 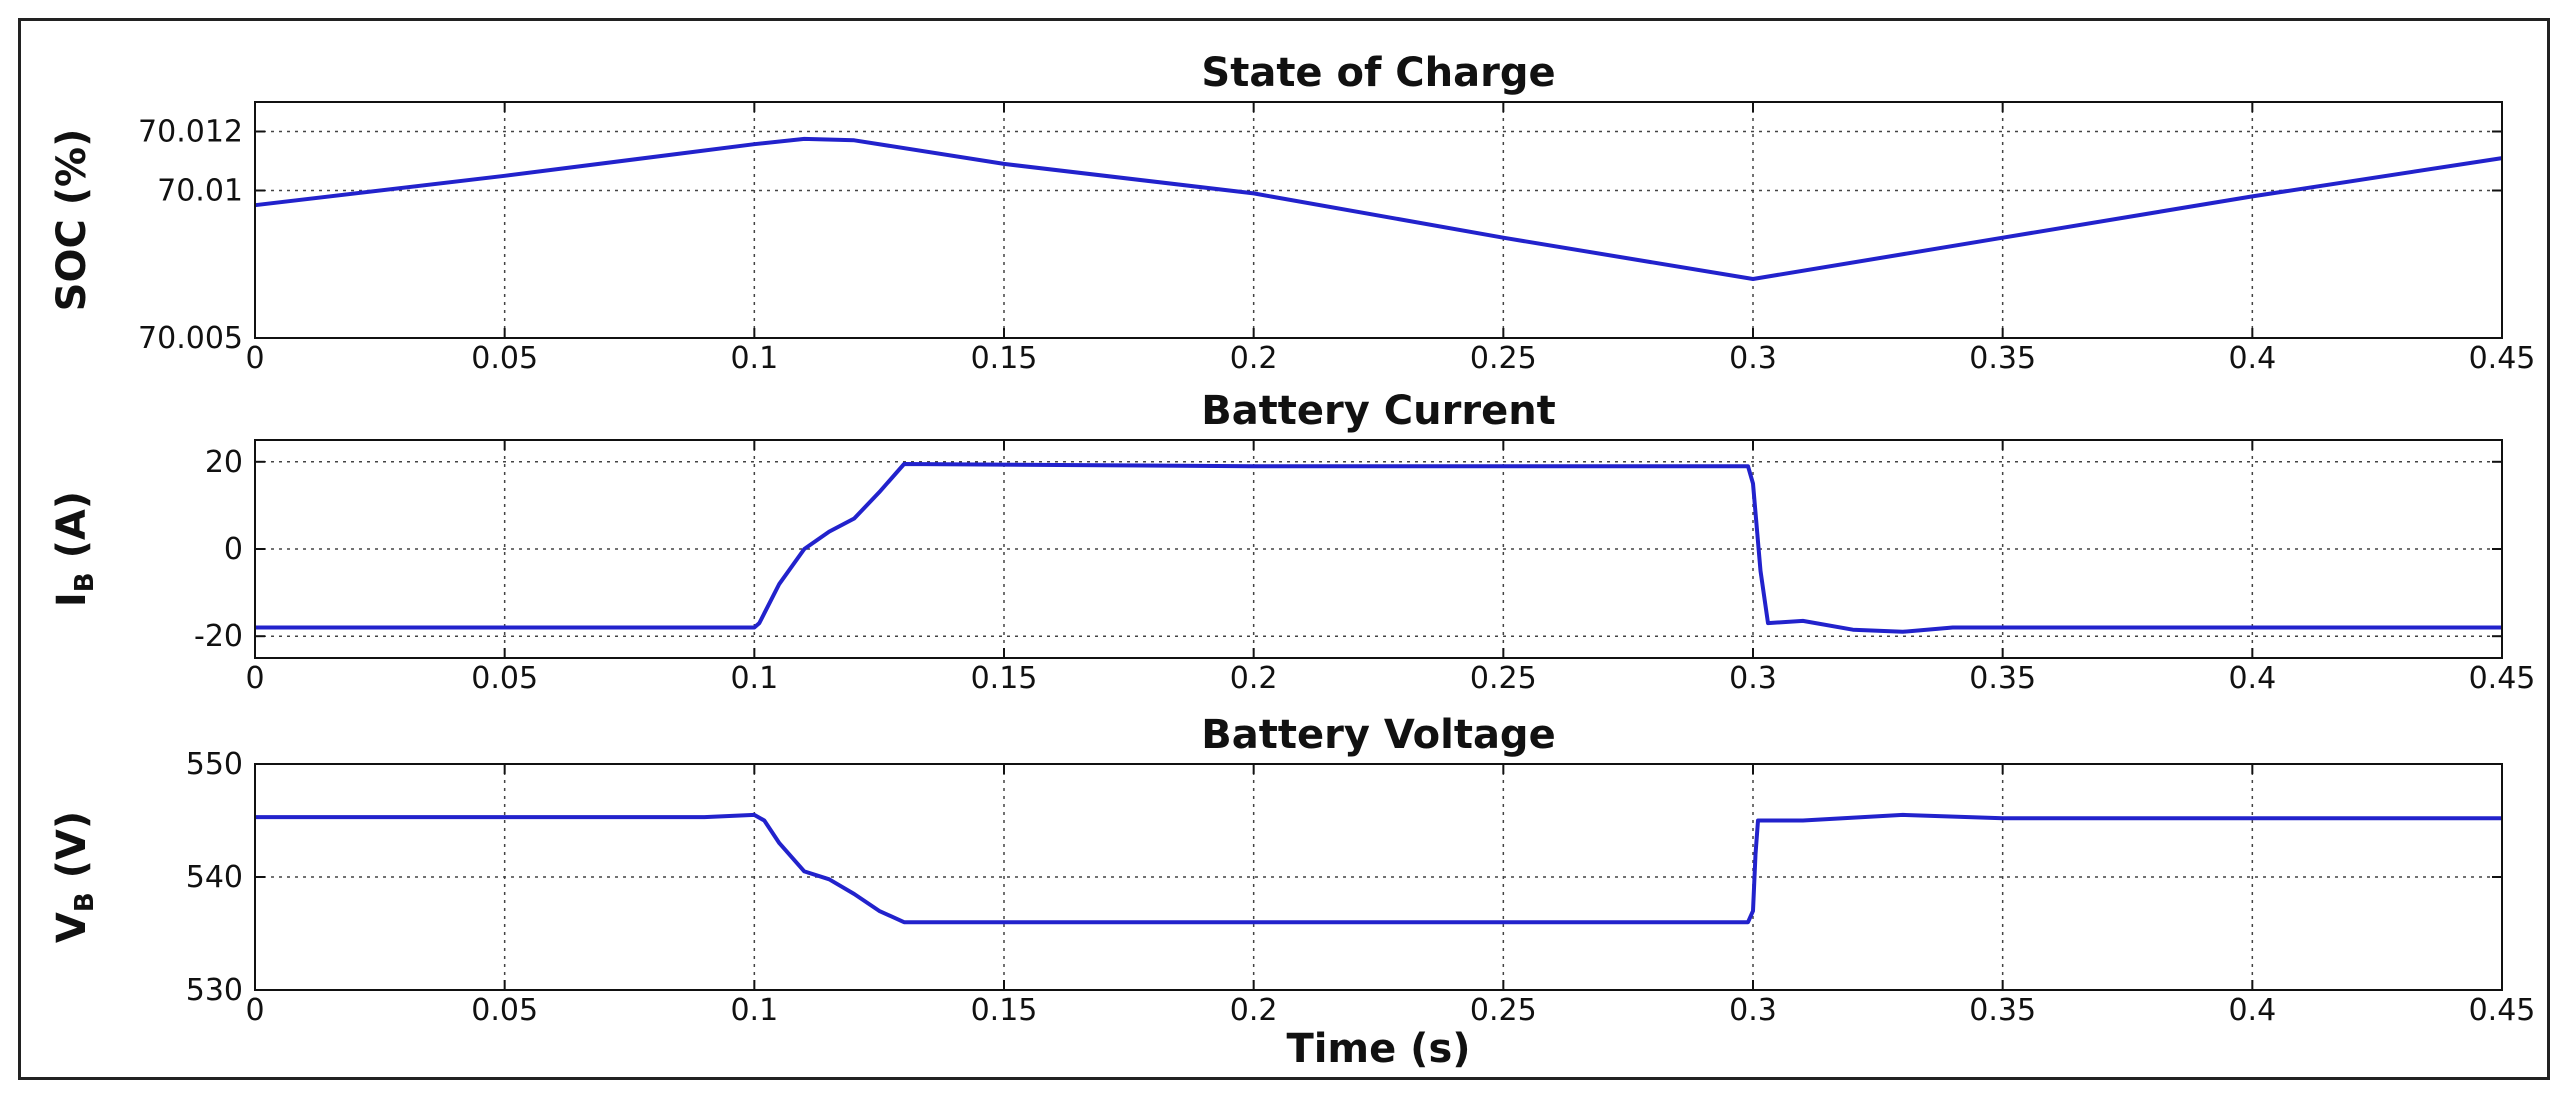 What do you see at coordinates (224, 462) in the screenshot?
I see `y-tick-label-2: 20` at bounding box center [224, 462].